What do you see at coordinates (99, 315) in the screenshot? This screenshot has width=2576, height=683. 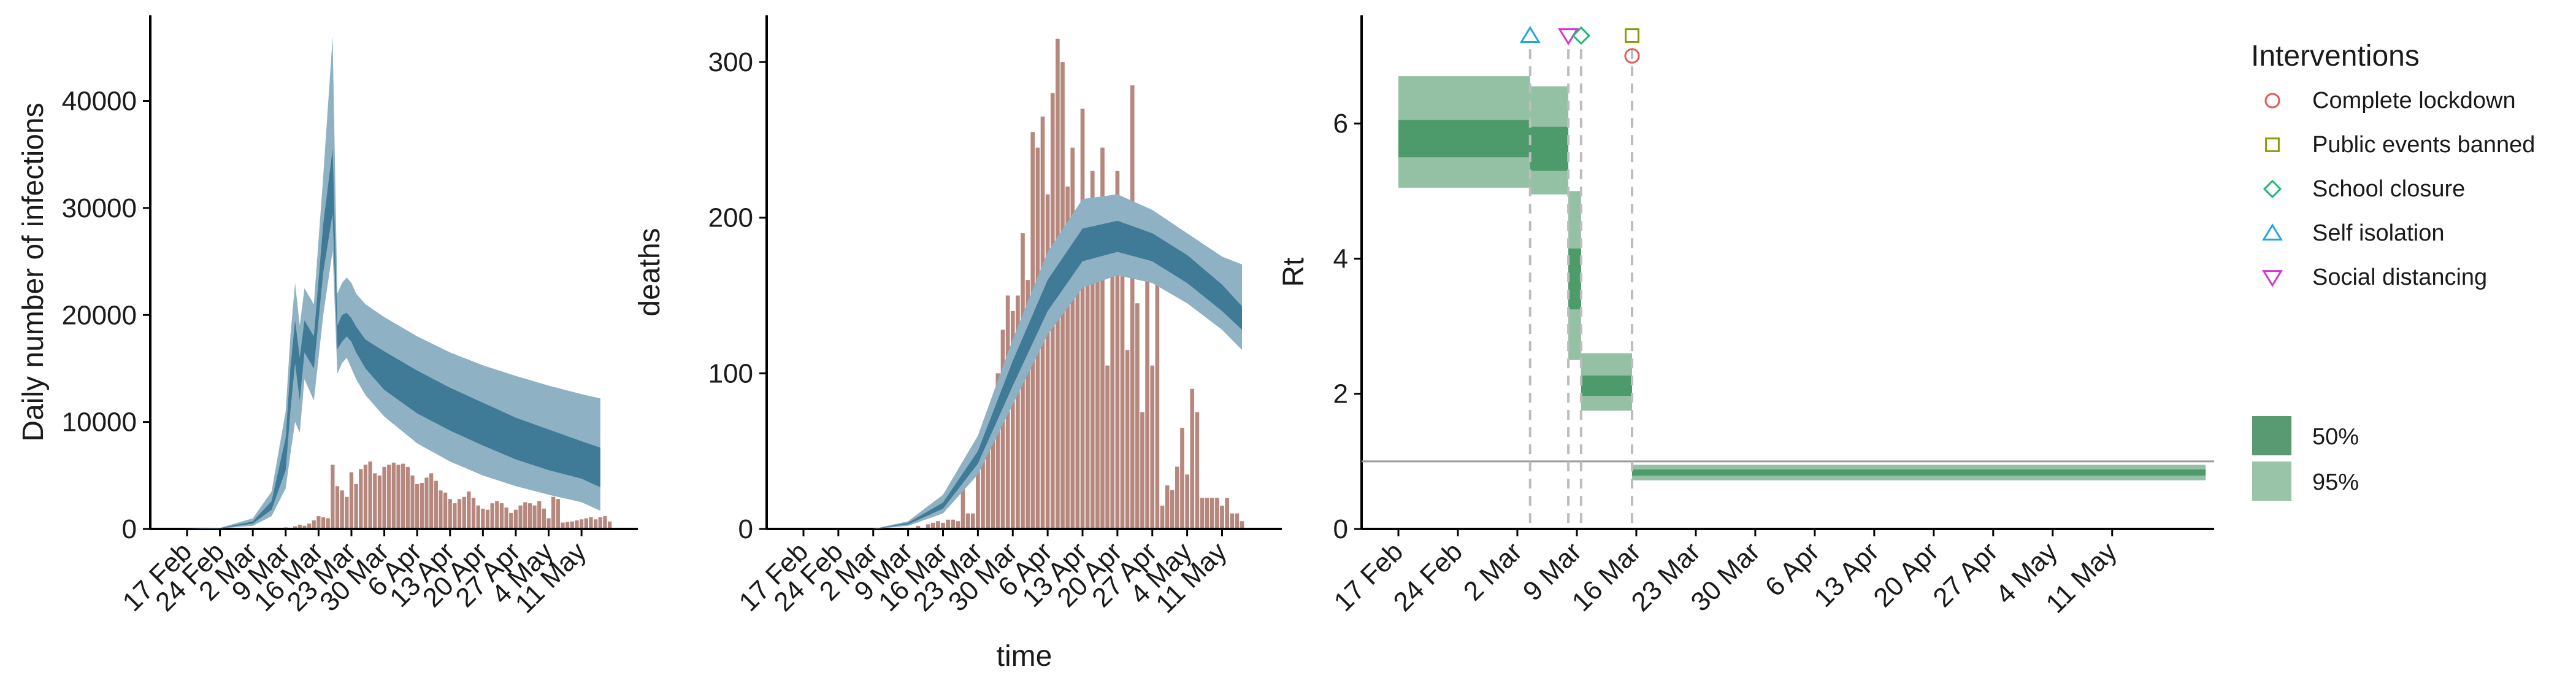 I see `y-tick-label: 20000` at bounding box center [99, 315].